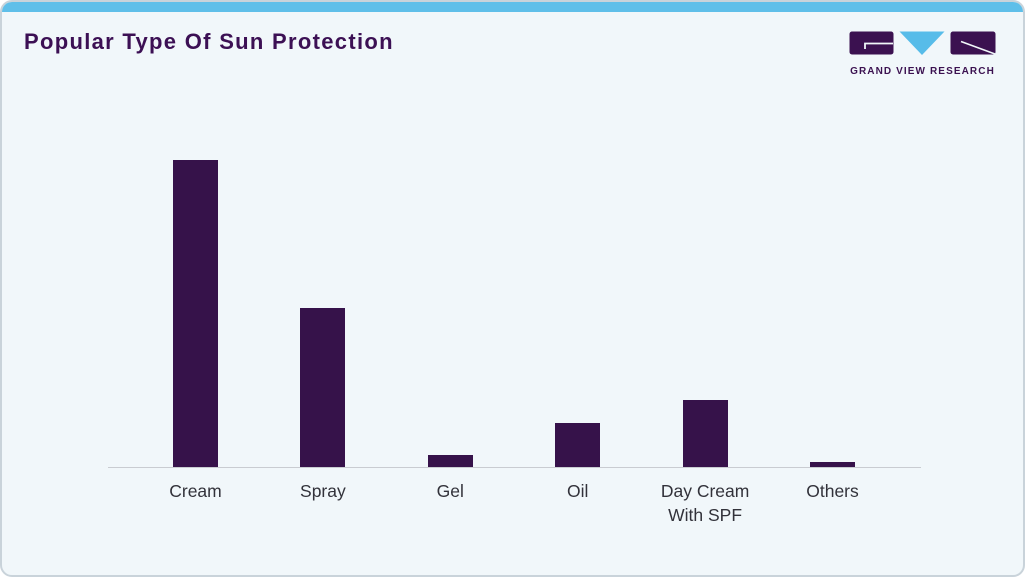 Image resolution: width=1025 pixels, height=577 pixels. Describe the element at coordinates (512, 7) in the screenshot. I see `top-accent-bar` at that location.